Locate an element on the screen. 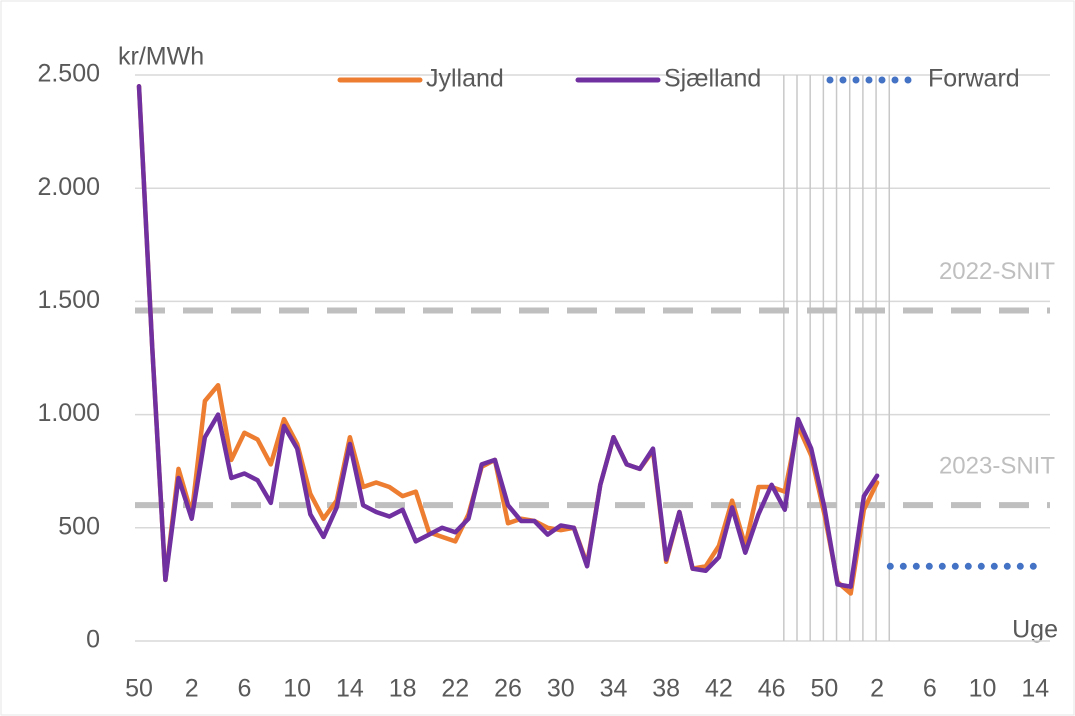  y-tick-label: 2.500 is located at coordinates (68, 74).